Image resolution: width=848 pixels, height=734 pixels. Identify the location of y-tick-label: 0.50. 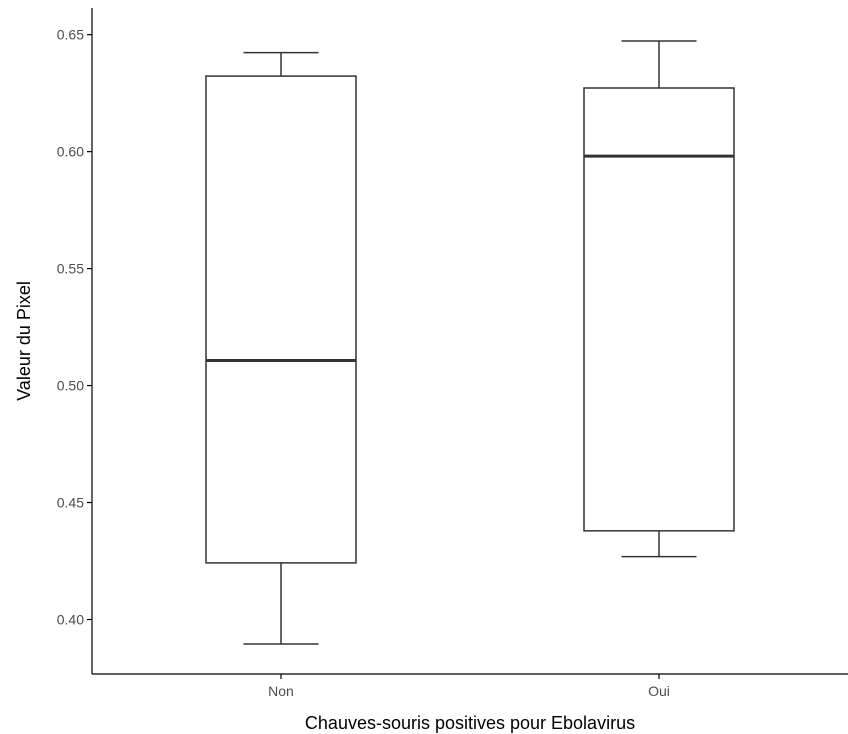
(70, 386).